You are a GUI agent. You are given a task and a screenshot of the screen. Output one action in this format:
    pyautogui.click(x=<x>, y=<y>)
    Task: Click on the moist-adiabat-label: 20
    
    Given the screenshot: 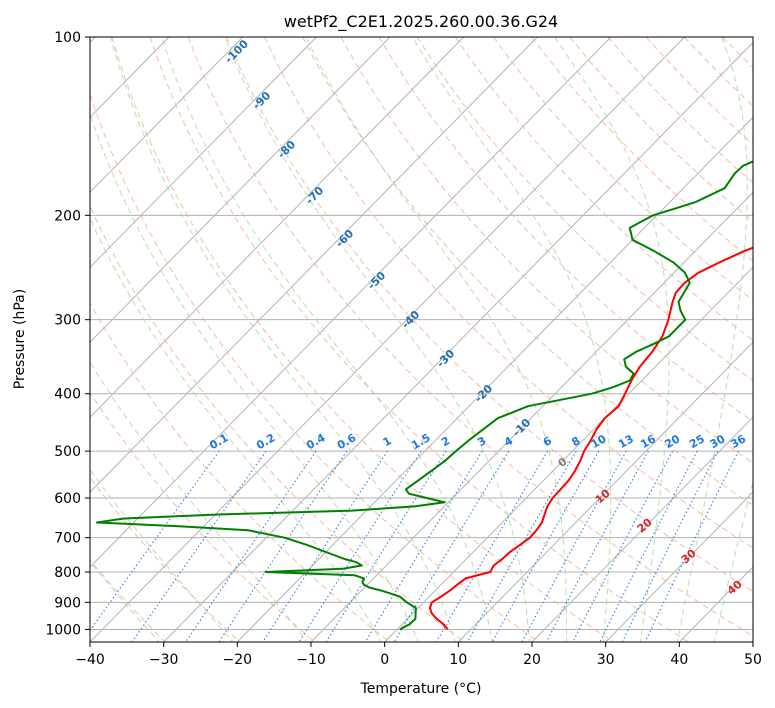 What is the action you would take?
    pyautogui.click(x=645, y=525)
    